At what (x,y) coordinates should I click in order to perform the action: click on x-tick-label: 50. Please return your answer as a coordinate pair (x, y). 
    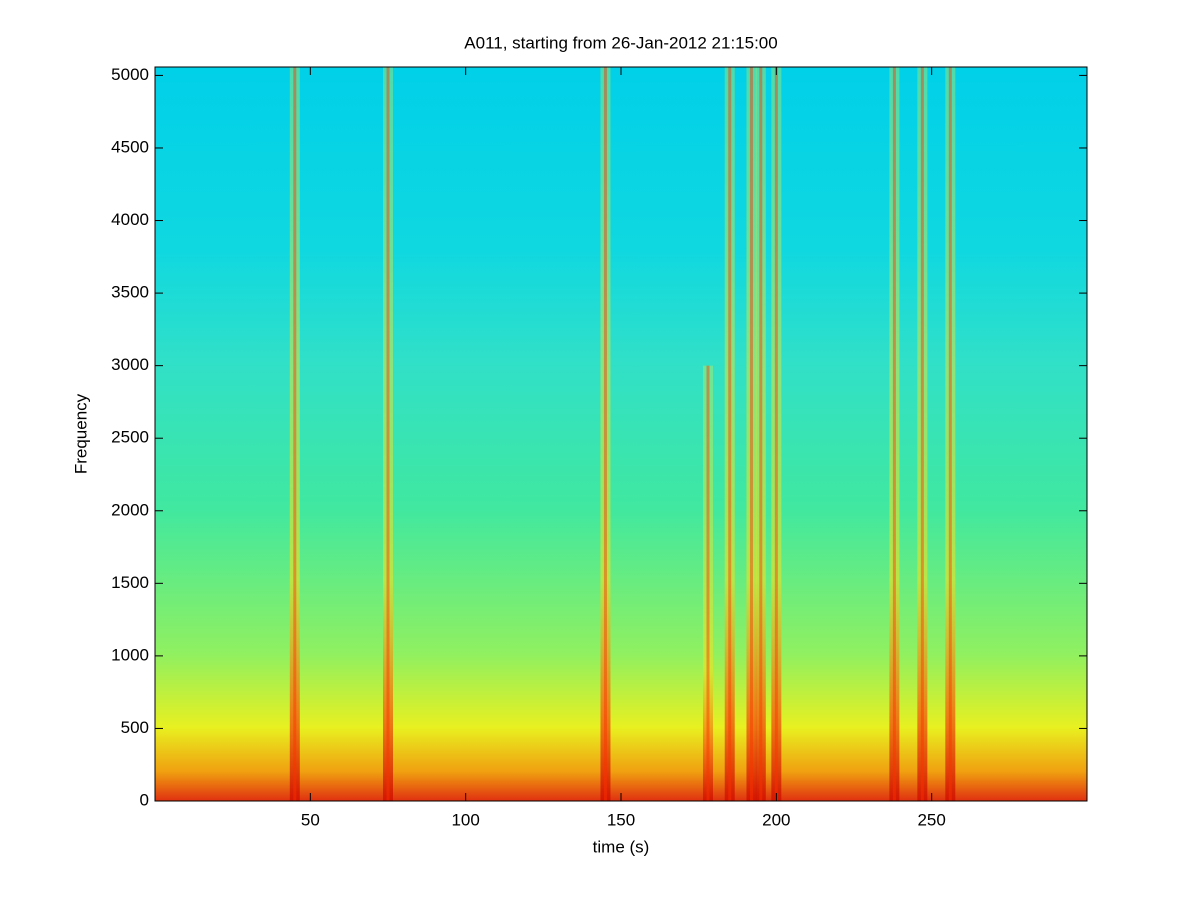
    Looking at the image, I should click on (310, 819).